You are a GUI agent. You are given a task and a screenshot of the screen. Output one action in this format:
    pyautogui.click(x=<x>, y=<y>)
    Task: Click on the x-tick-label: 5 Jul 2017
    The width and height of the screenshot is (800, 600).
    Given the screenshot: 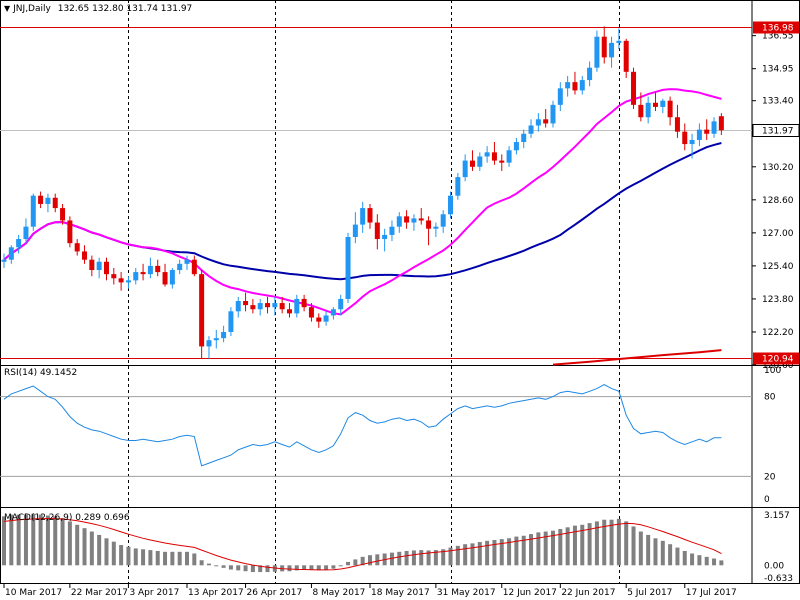 What is the action you would take?
    pyautogui.click(x=649, y=593)
    